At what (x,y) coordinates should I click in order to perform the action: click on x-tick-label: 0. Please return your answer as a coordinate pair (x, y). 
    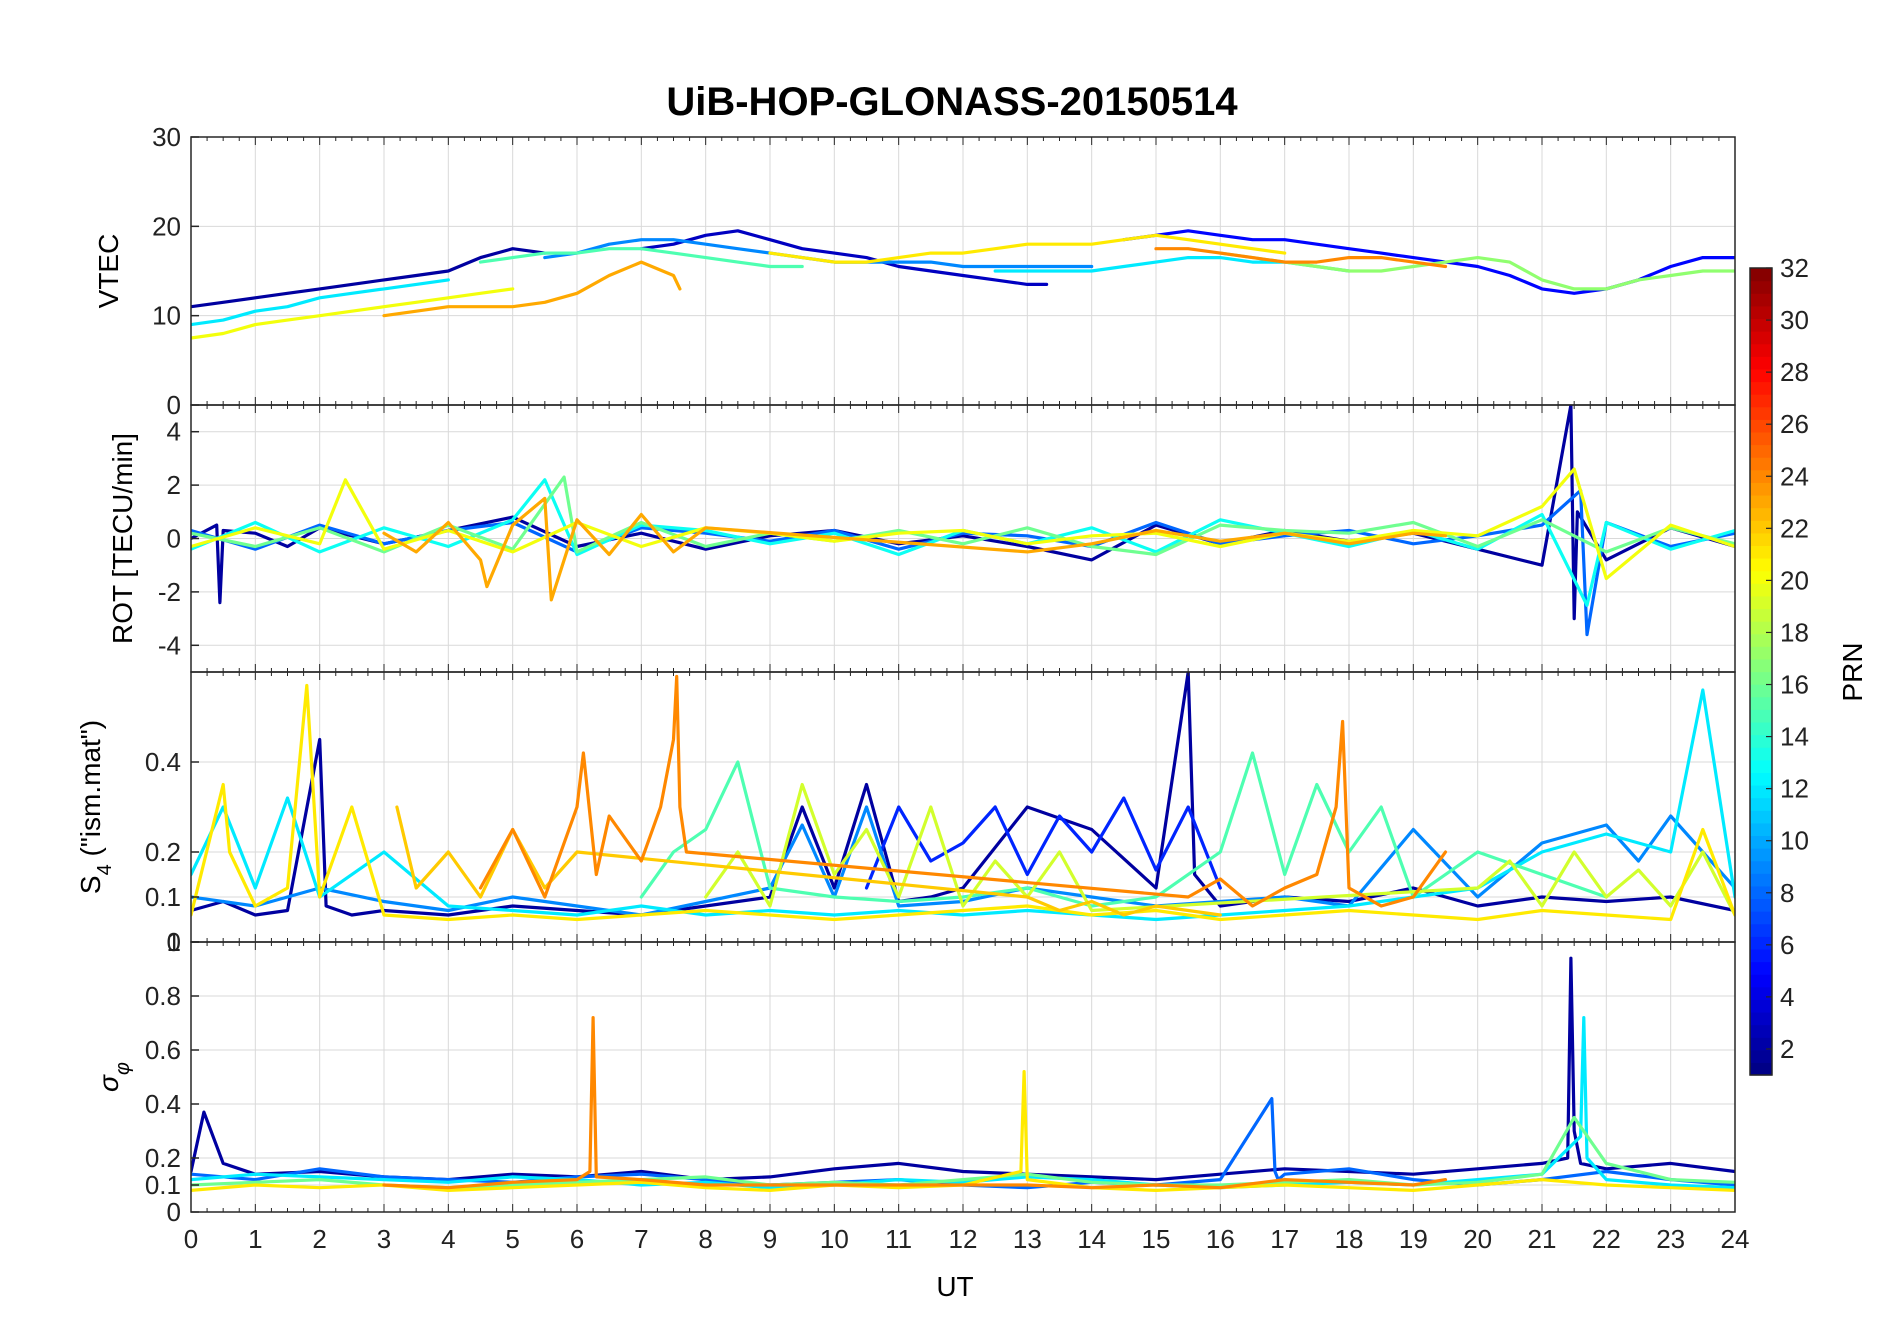
    Looking at the image, I should click on (191, 1239).